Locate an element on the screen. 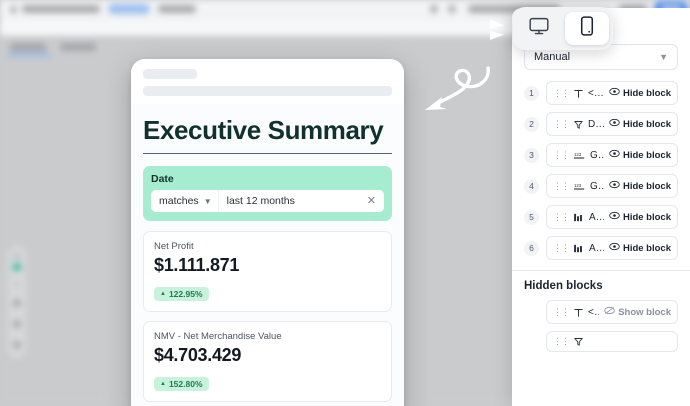 This screenshot has width=690, height=406. page-title: Executive Summary is located at coordinates (263, 130).